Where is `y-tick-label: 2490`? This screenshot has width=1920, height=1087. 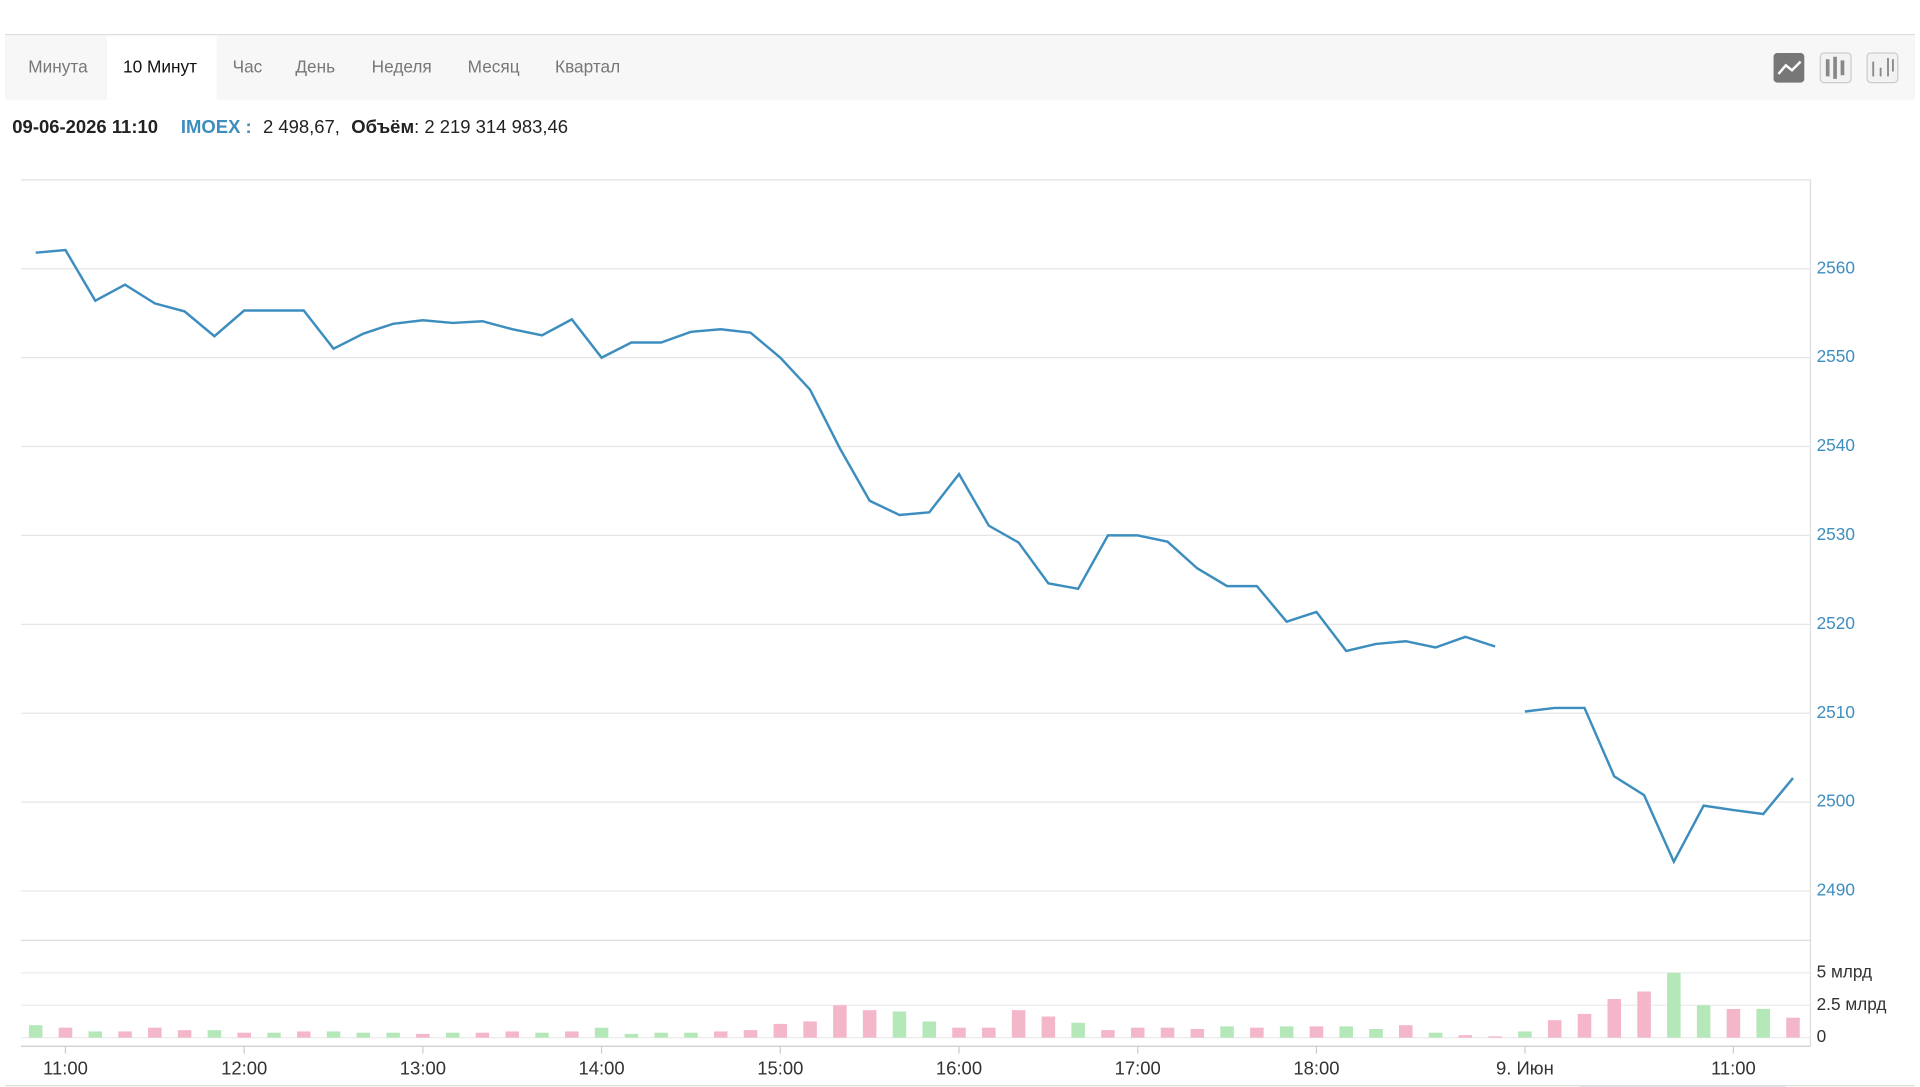
y-tick-label: 2490 is located at coordinates (1836, 890).